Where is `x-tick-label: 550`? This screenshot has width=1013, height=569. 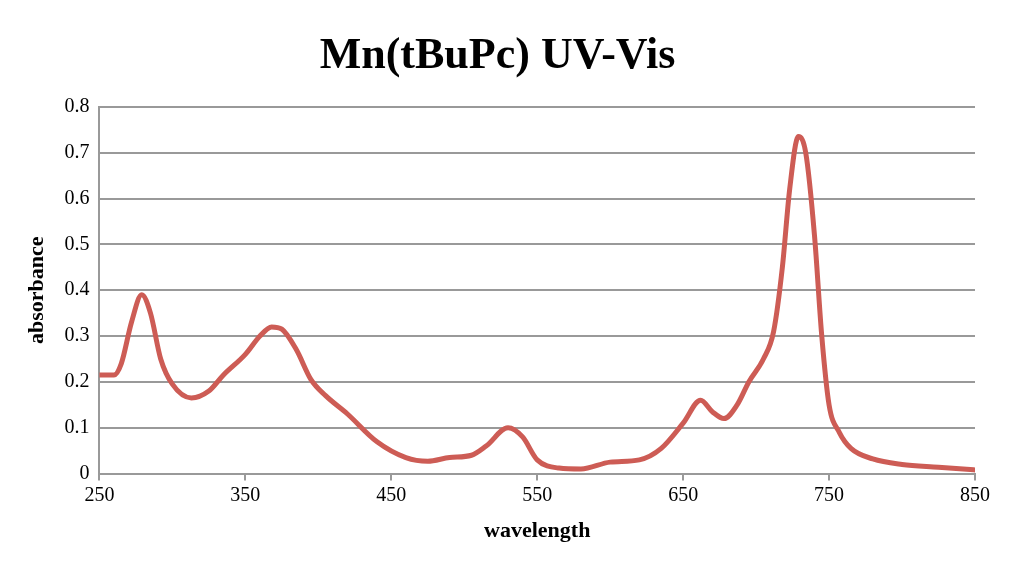 x-tick-label: 550 is located at coordinates (537, 493).